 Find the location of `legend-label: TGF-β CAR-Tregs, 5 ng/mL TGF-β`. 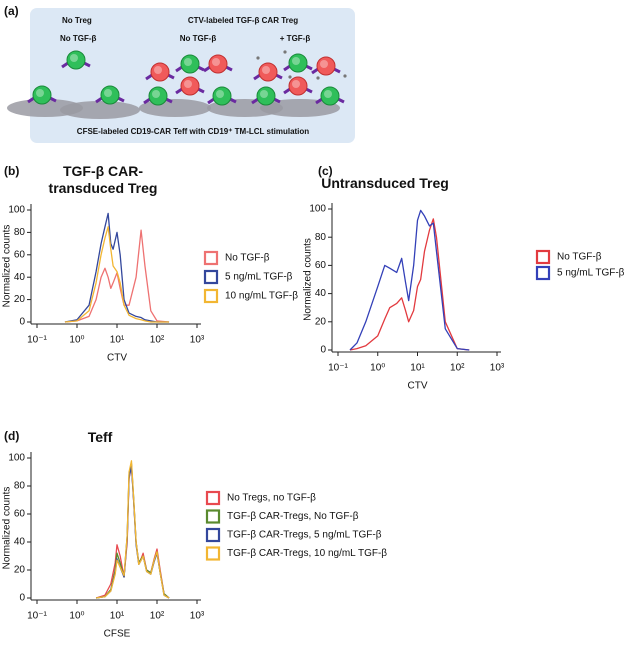

legend-label: TGF-β CAR-Tregs, 5 ng/mL TGF-β is located at coordinates (304, 535).